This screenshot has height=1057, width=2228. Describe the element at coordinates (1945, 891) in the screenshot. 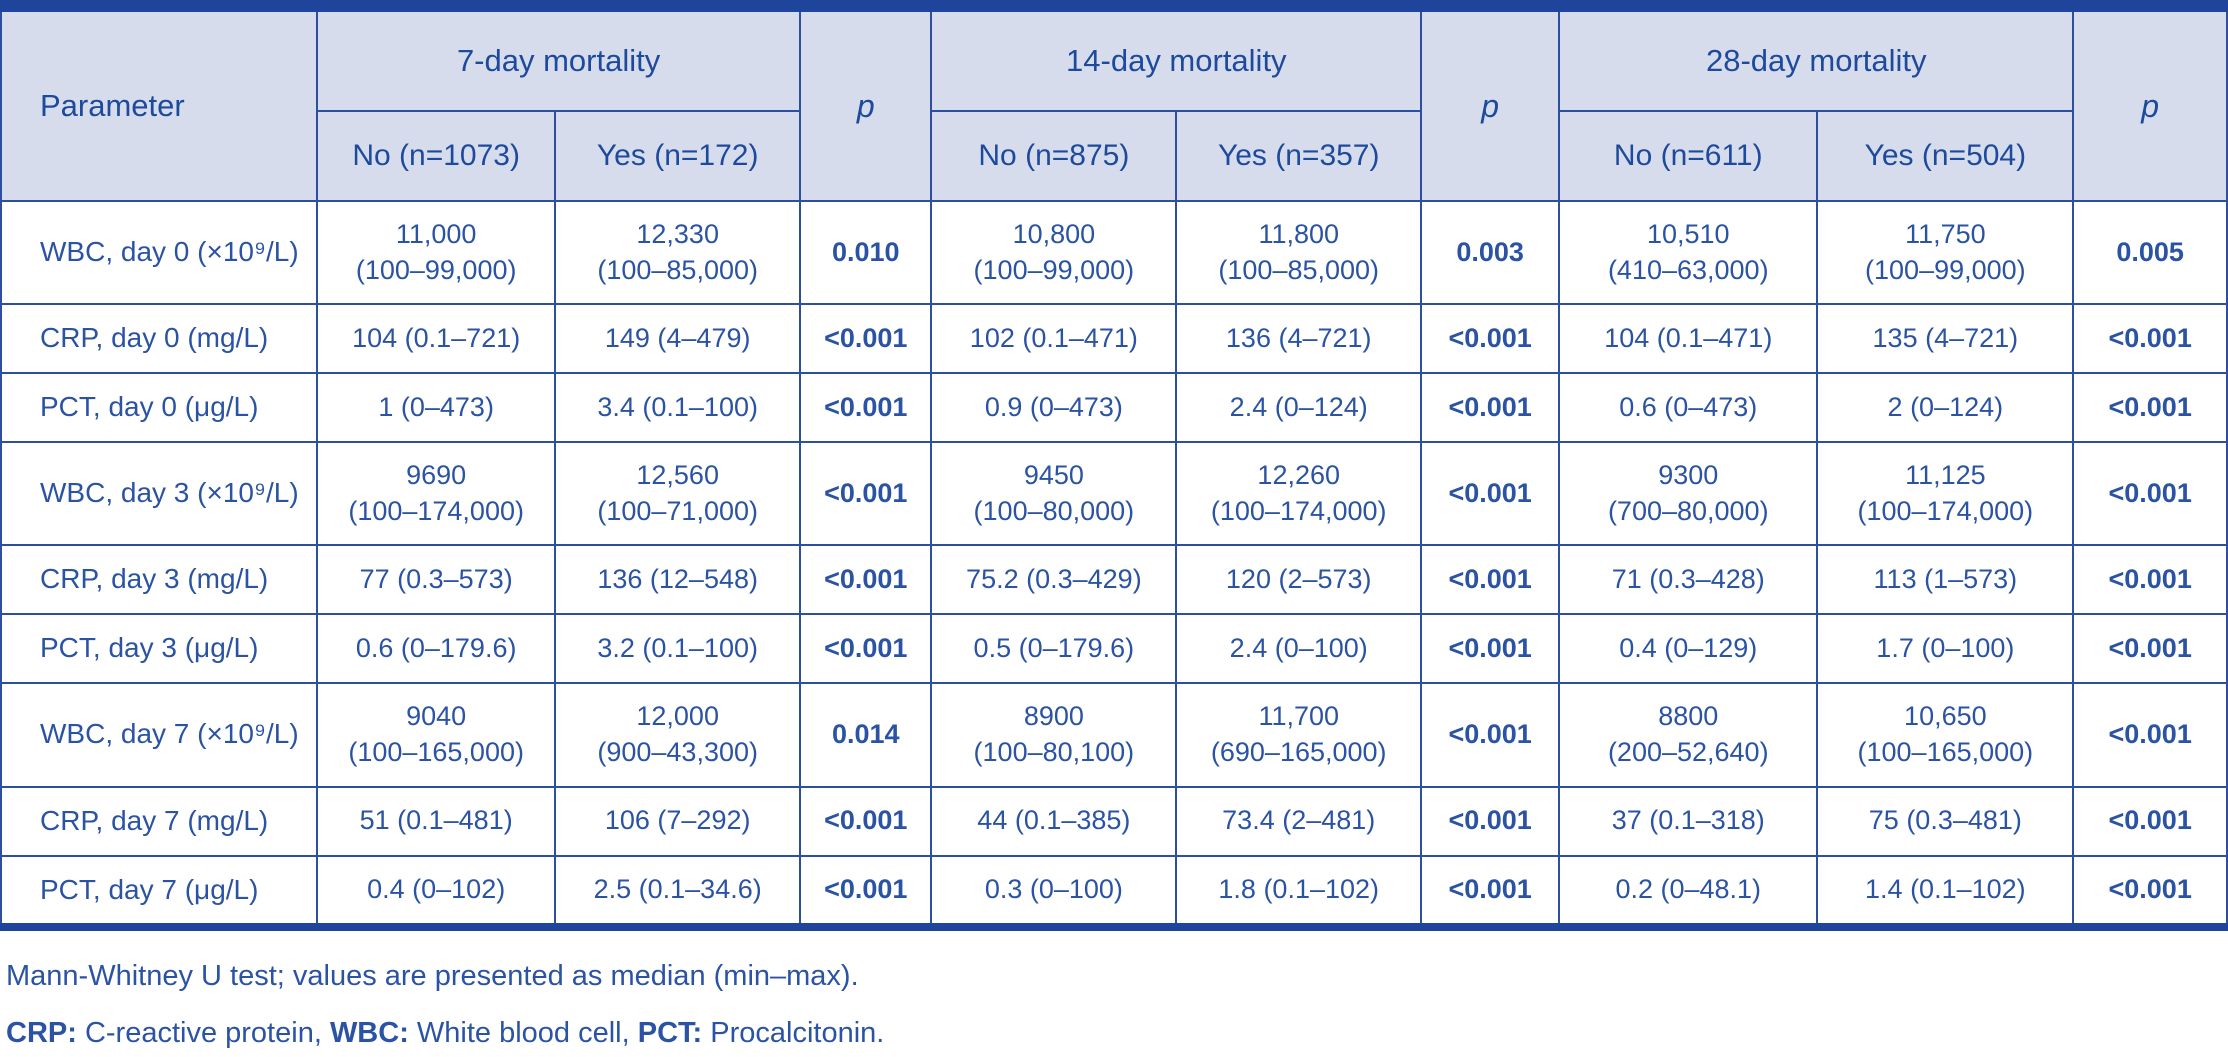

I see `value-cell: 1.4 (0.1–102)` at that location.